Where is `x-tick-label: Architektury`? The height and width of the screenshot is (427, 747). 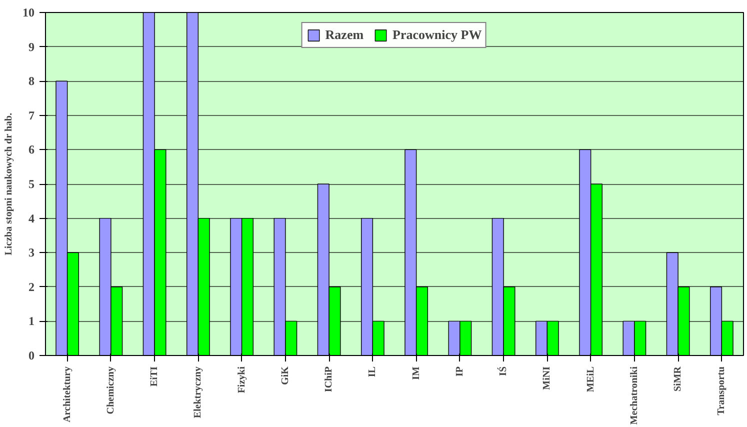 x-tick-label: Architektury is located at coordinates (67, 394).